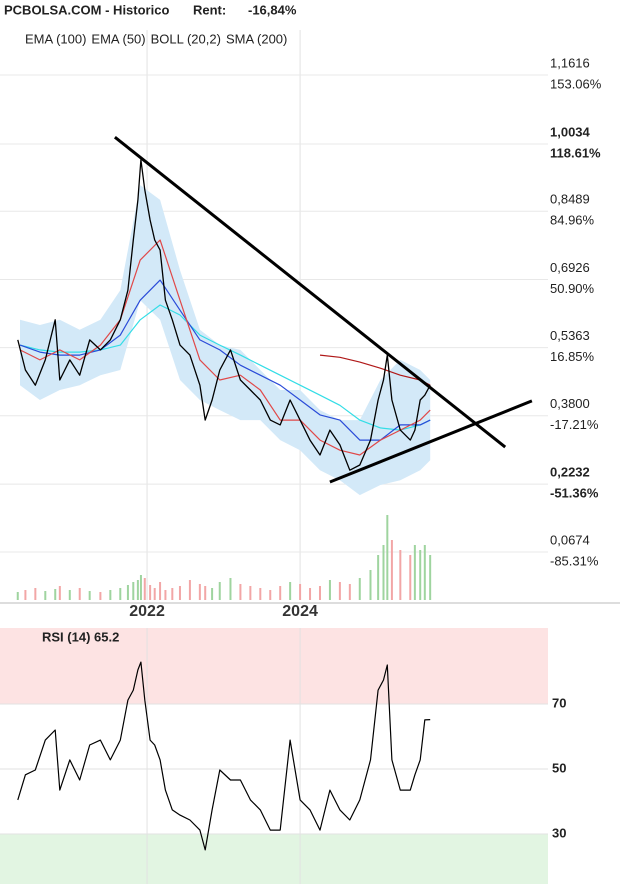  What do you see at coordinates (570, 403) in the screenshot?
I see `y-tick-label: 0,3800` at bounding box center [570, 403].